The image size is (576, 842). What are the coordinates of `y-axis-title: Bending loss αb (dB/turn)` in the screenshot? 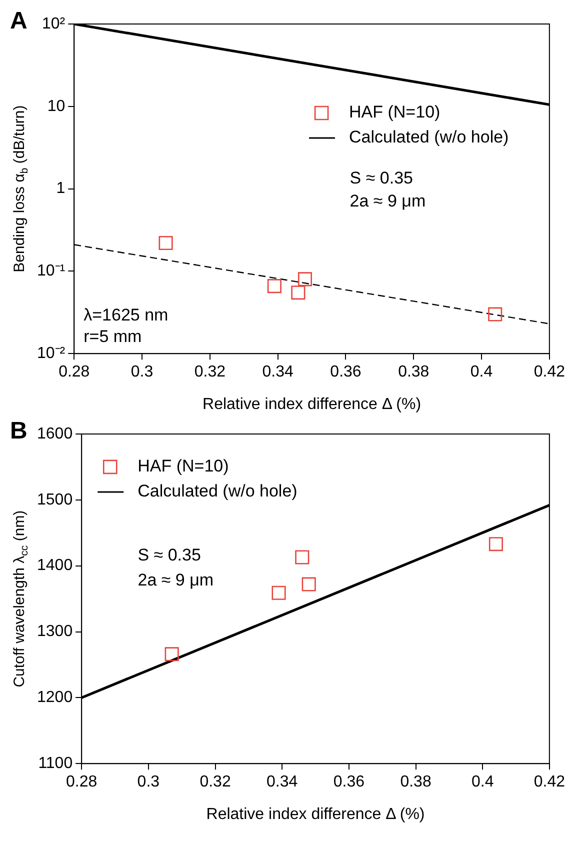 It's located at (20, 188).